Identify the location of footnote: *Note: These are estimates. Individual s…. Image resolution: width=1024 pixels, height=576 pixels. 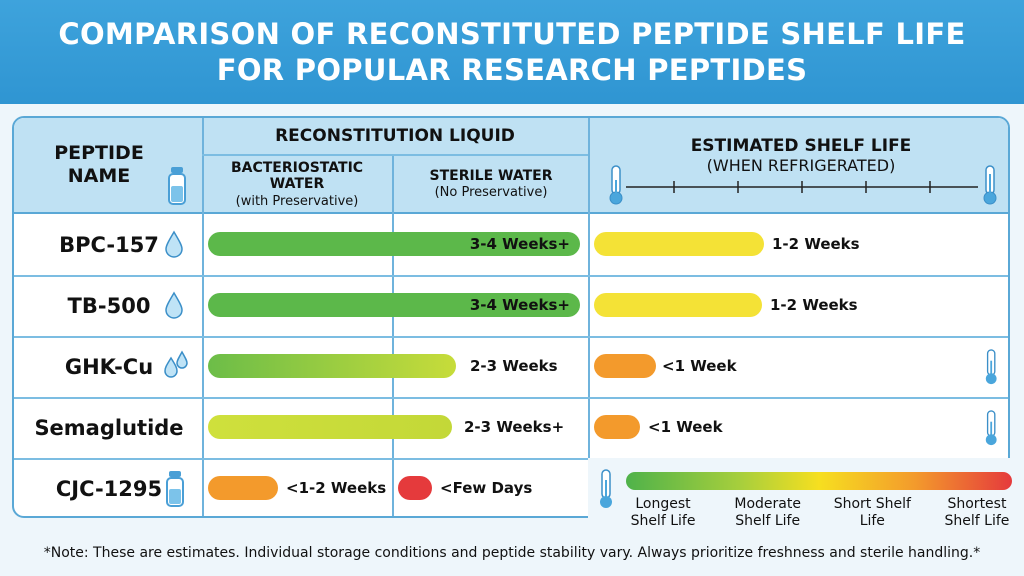
(512, 553).